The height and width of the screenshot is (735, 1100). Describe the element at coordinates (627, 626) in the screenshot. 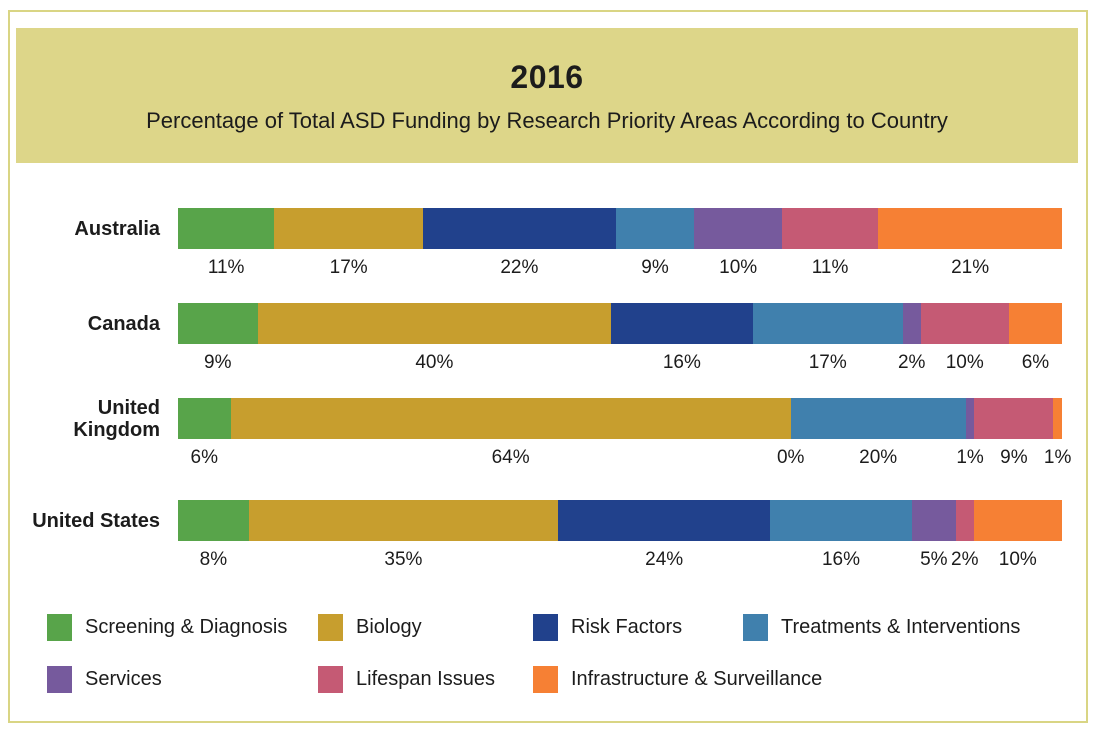

I see `legend-label: Risk Factors` at that location.